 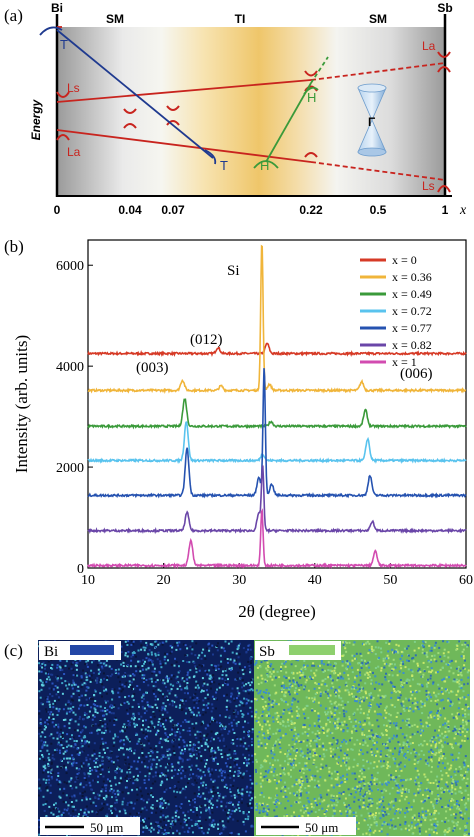 I want to click on y-tick-label: 0, so click(x=80, y=569).